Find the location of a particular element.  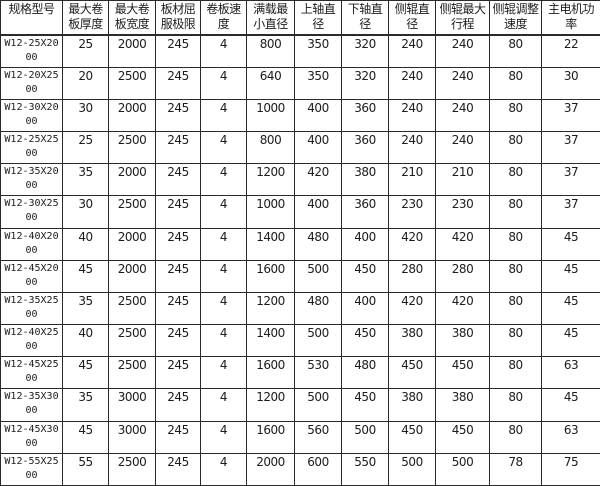

value-cell: 320 is located at coordinates (365, 83).